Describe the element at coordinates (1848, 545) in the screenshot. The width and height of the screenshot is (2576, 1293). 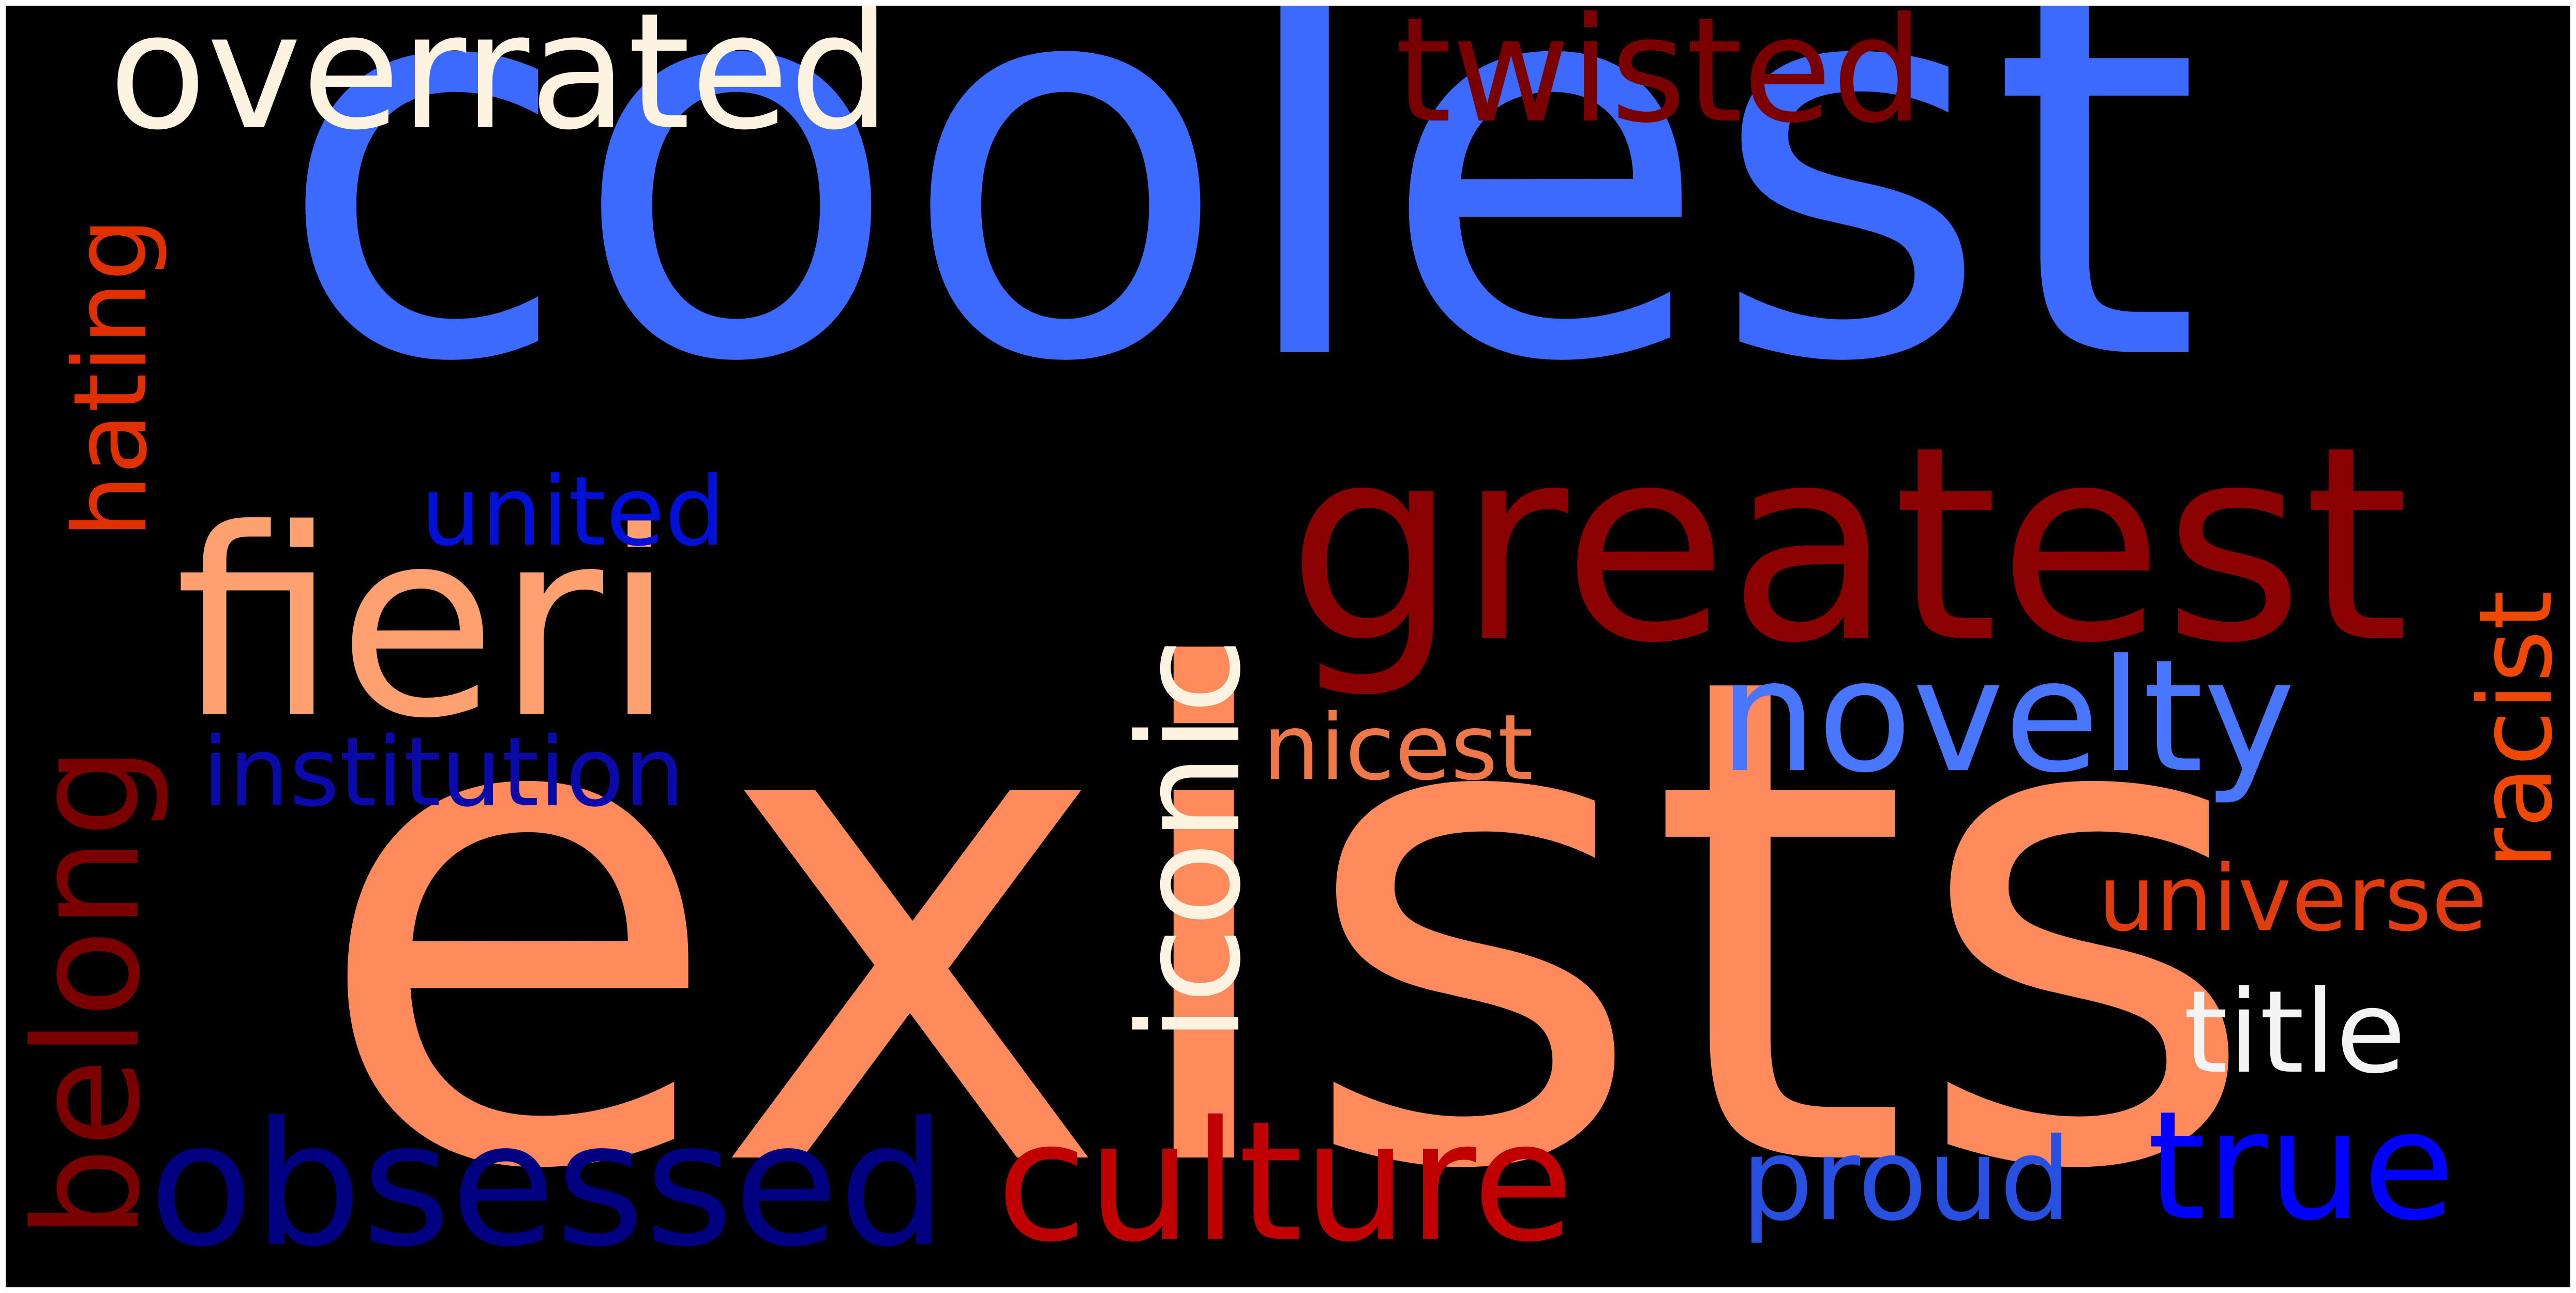
I see `word-greatest: greatest` at that location.